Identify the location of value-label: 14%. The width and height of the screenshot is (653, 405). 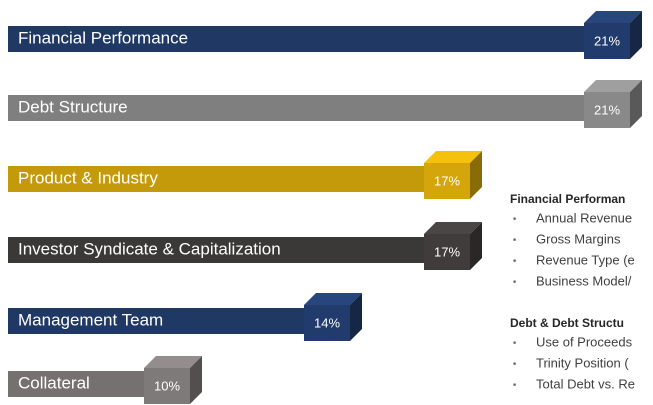
(327, 322).